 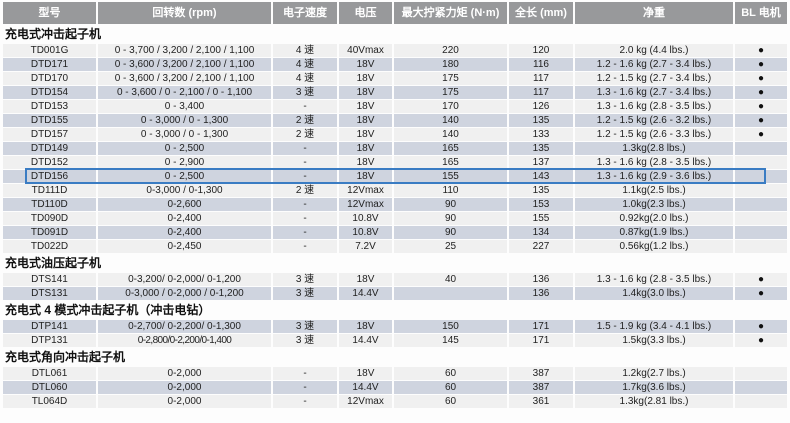 I want to click on cell-model: DTP141, so click(x=49, y=326).